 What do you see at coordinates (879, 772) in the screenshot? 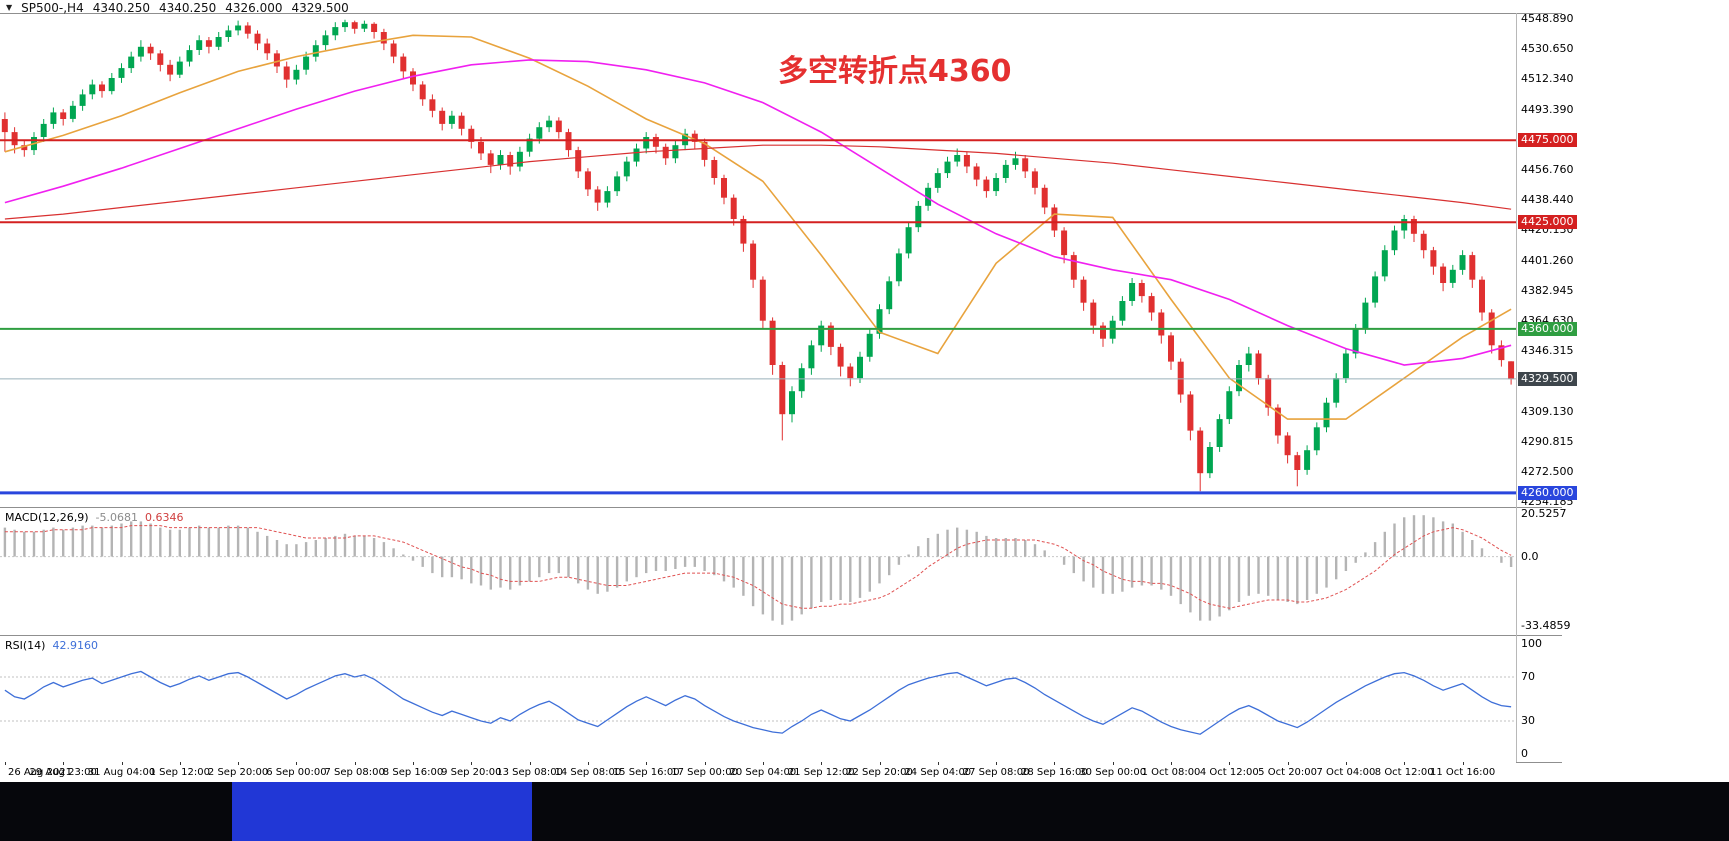
I see `time-label: 22 Sep 20:00` at bounding box center [879, 772].